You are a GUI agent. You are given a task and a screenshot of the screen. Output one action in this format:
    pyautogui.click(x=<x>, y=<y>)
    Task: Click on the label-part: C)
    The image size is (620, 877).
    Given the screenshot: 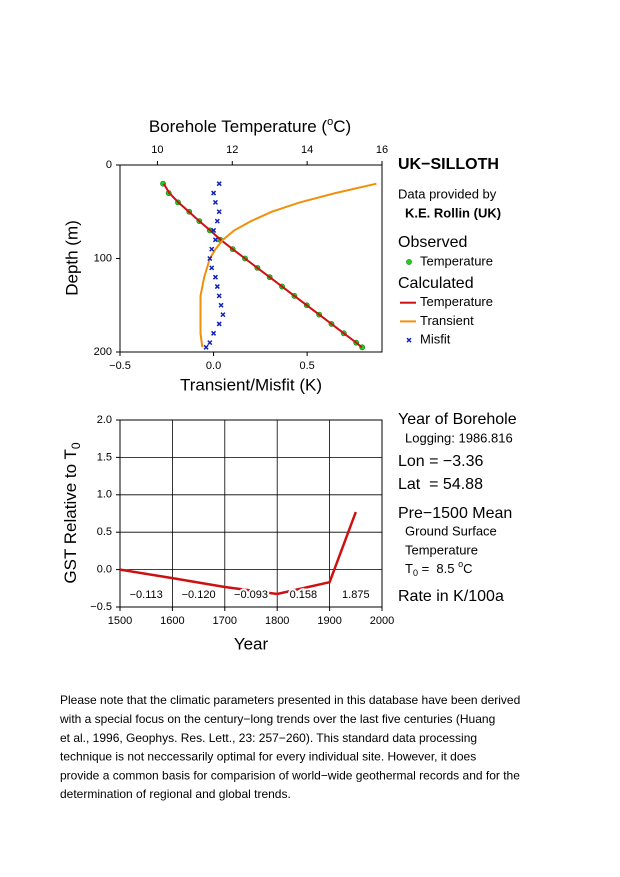 What is the action you would take?
    pyautogui.click(x=342, y=126)
    